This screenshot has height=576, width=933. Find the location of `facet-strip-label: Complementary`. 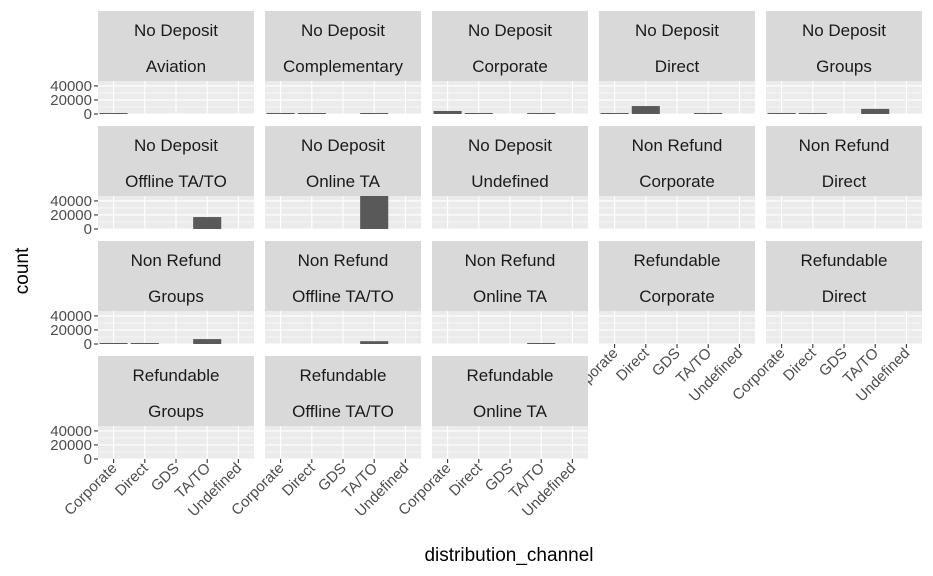

facet-strip-label: Complementary is located at coordinates (343, 66).